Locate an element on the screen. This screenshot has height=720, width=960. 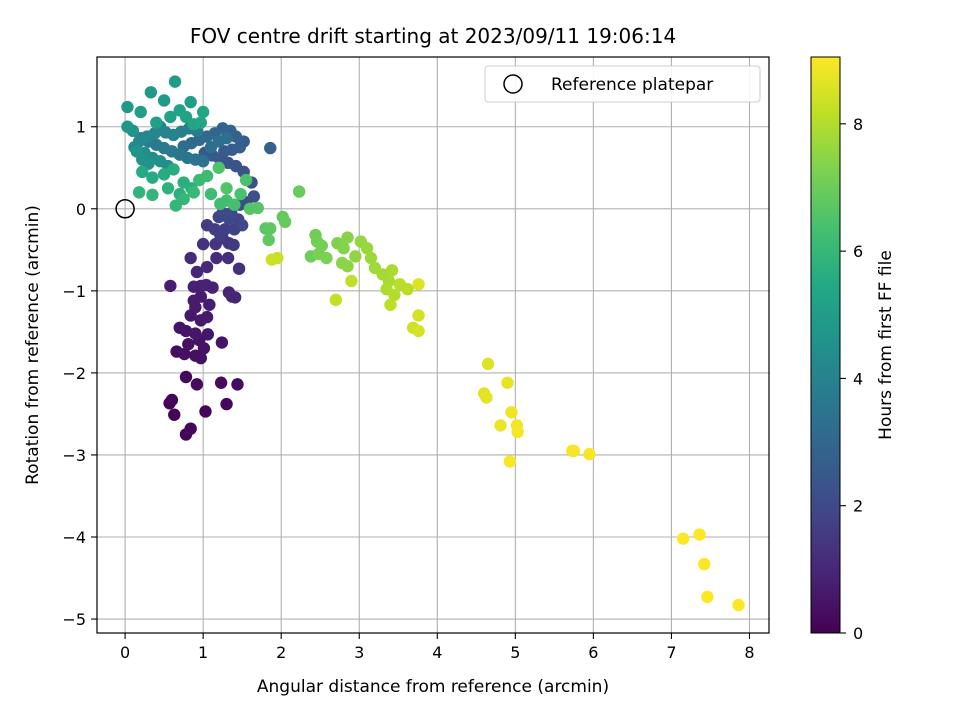
y-tick-label: −2 is located at coordinates (74, 373).